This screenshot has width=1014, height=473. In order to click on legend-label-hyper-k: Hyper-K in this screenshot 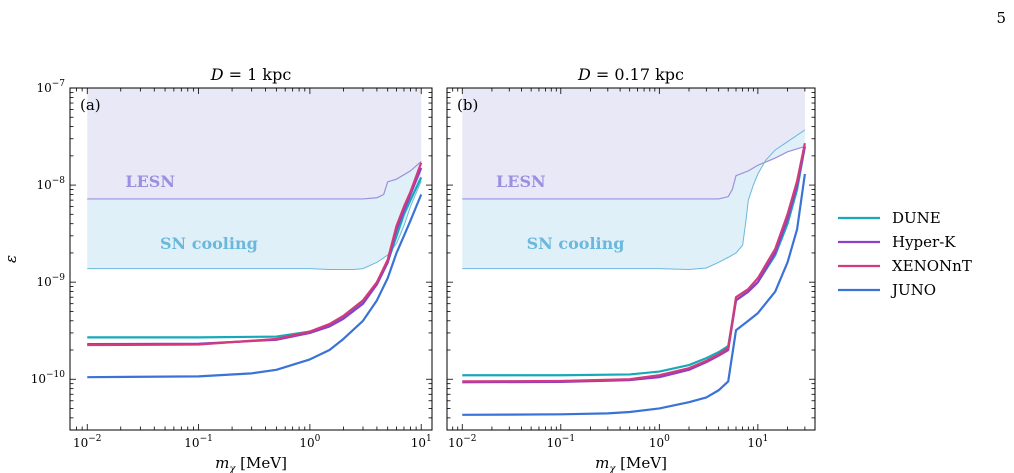, I will do `click(924, 242)`.